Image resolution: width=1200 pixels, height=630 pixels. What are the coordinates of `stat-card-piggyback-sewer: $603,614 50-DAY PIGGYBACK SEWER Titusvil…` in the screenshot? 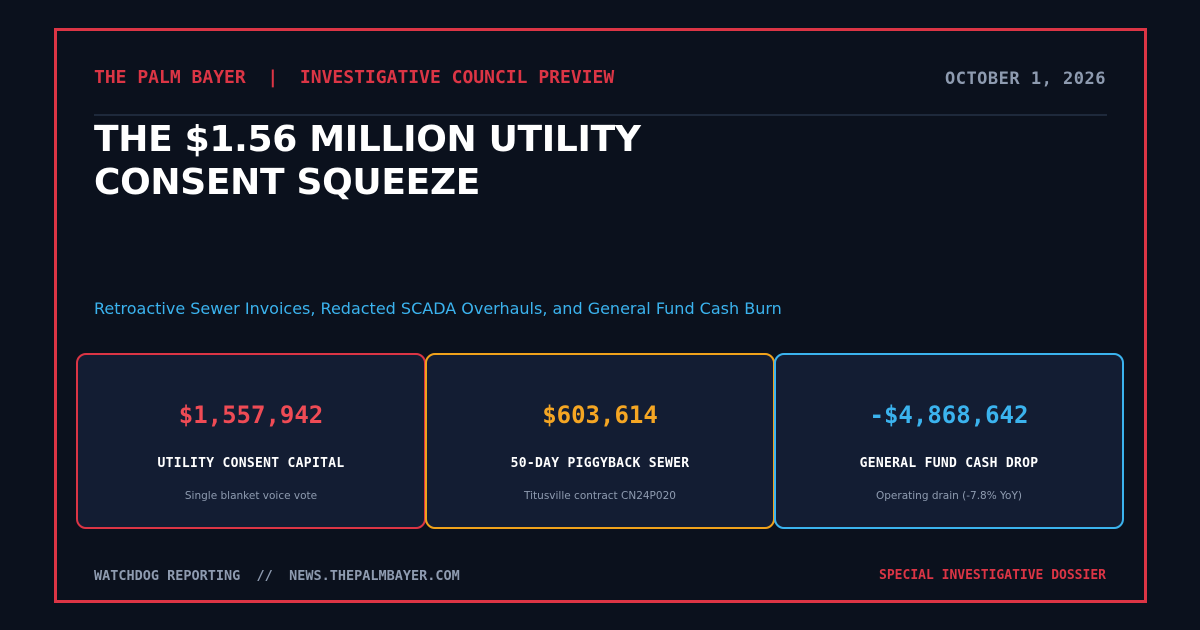 It's located at (600, 441).